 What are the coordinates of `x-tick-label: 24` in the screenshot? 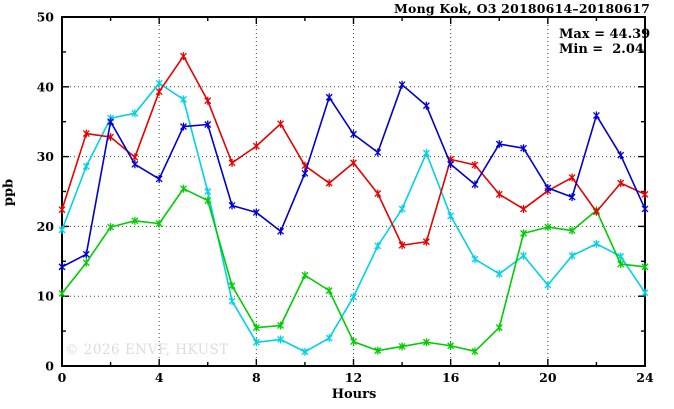 It's located at (645, 377).